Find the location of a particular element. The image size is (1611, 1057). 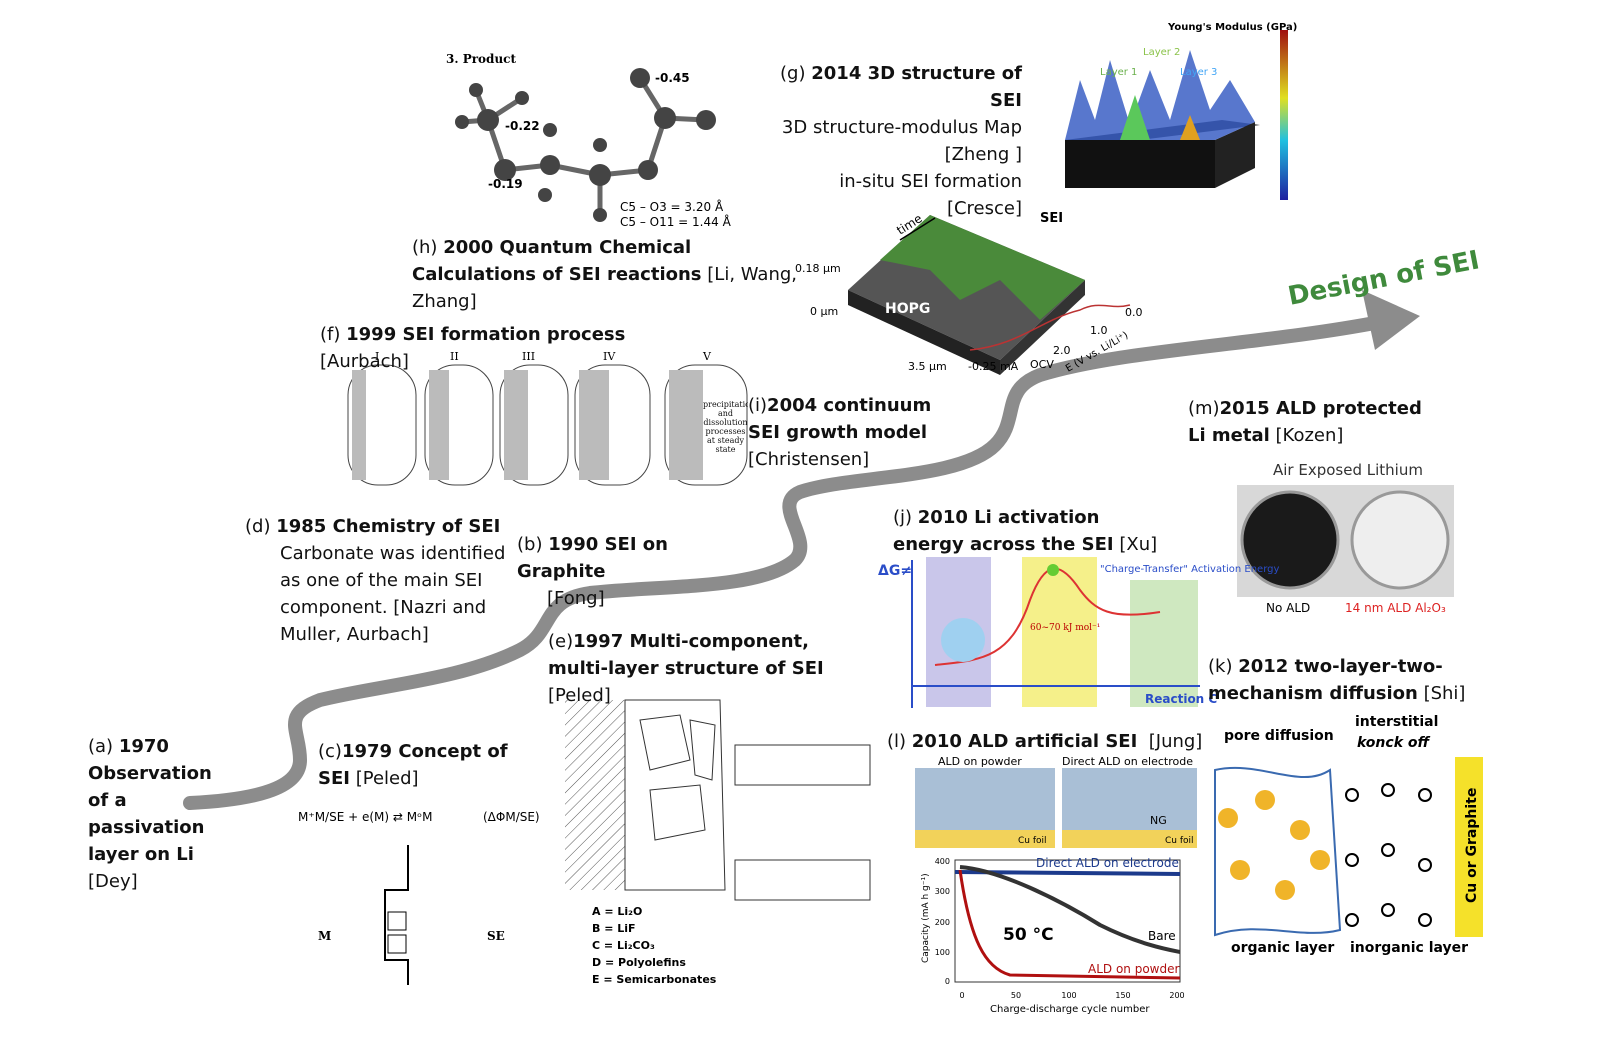

concept-figure: M⁺M/SE + e(M) ⇄ MᵒM (ΔΦM/SE) M SE is located at coordinates (419, 897).